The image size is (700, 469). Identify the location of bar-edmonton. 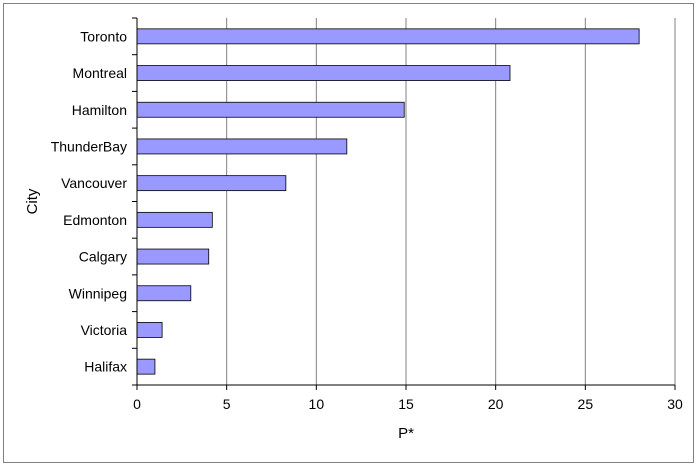
(174, 219).